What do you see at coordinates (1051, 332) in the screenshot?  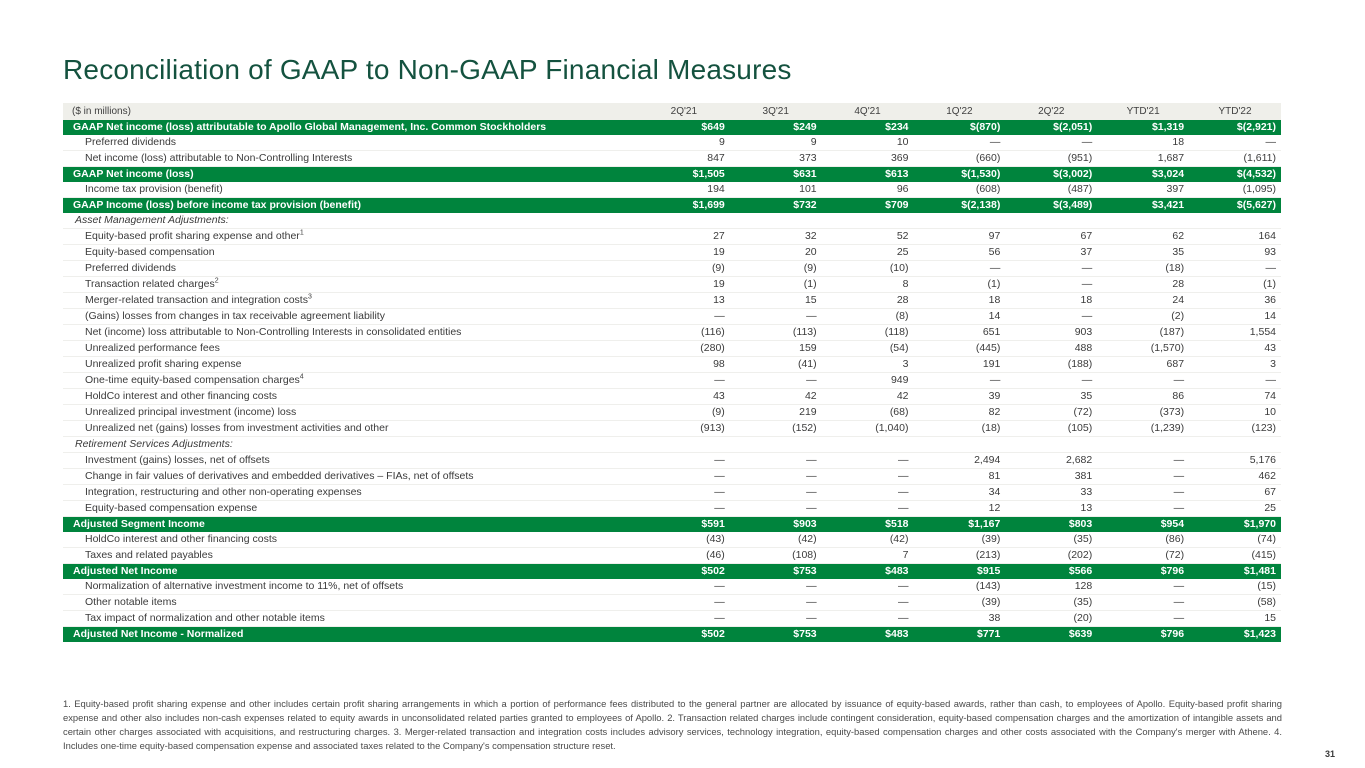 I see `row-value: 903` at bounding box center [1051, 332].